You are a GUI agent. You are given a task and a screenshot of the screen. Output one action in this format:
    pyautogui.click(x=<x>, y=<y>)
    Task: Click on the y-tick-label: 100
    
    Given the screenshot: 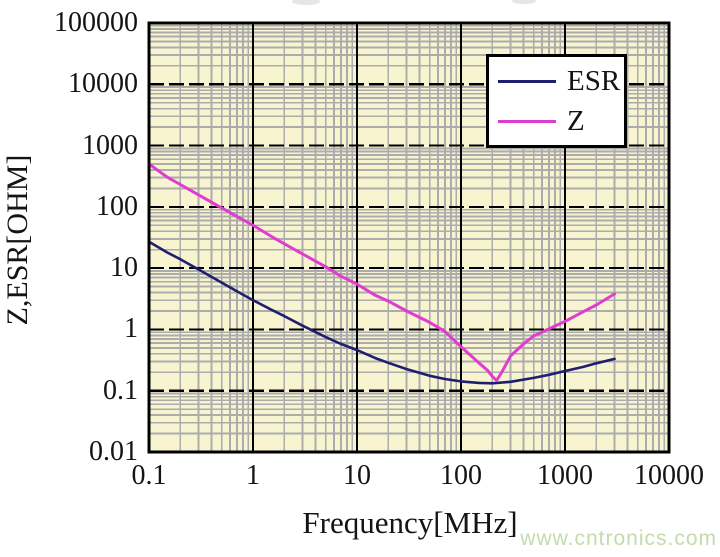 What is the action you would take?
    pyautogui.click(x=117, y=206)
    